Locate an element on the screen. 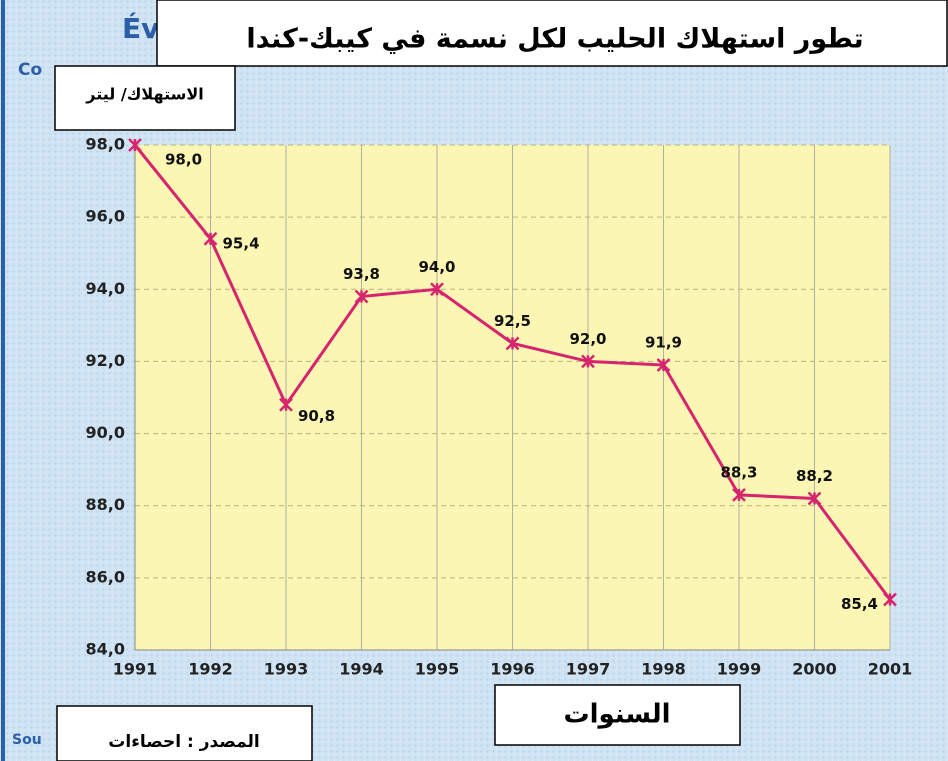  x-axis-label: السنوات is located at coordinates (616, 715).